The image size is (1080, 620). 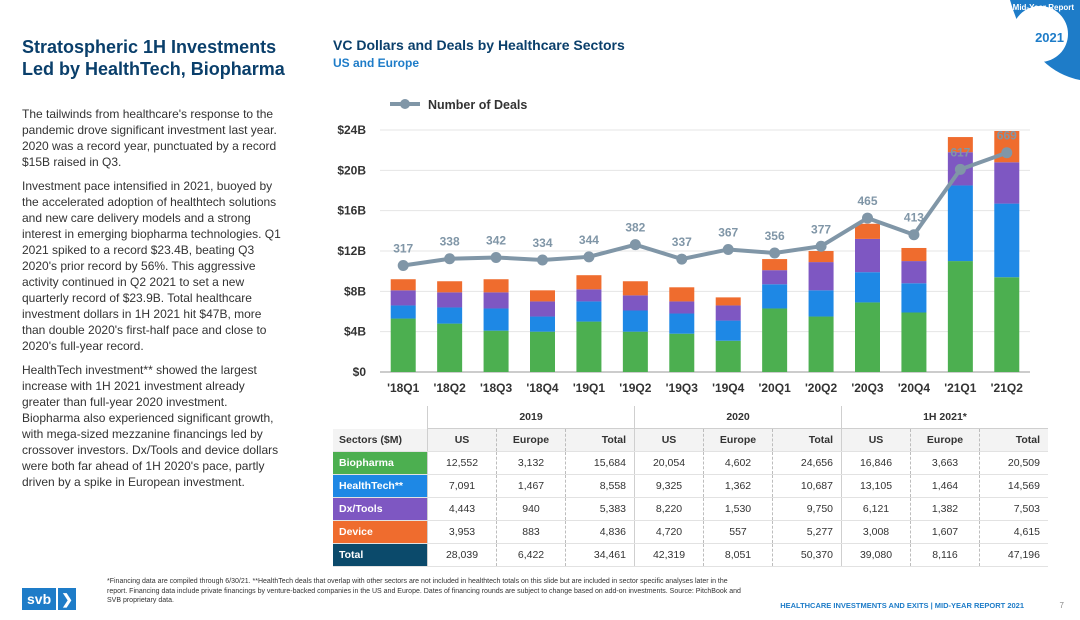 I want to click on table-cell: 7,091, so click(x=462, y=486).